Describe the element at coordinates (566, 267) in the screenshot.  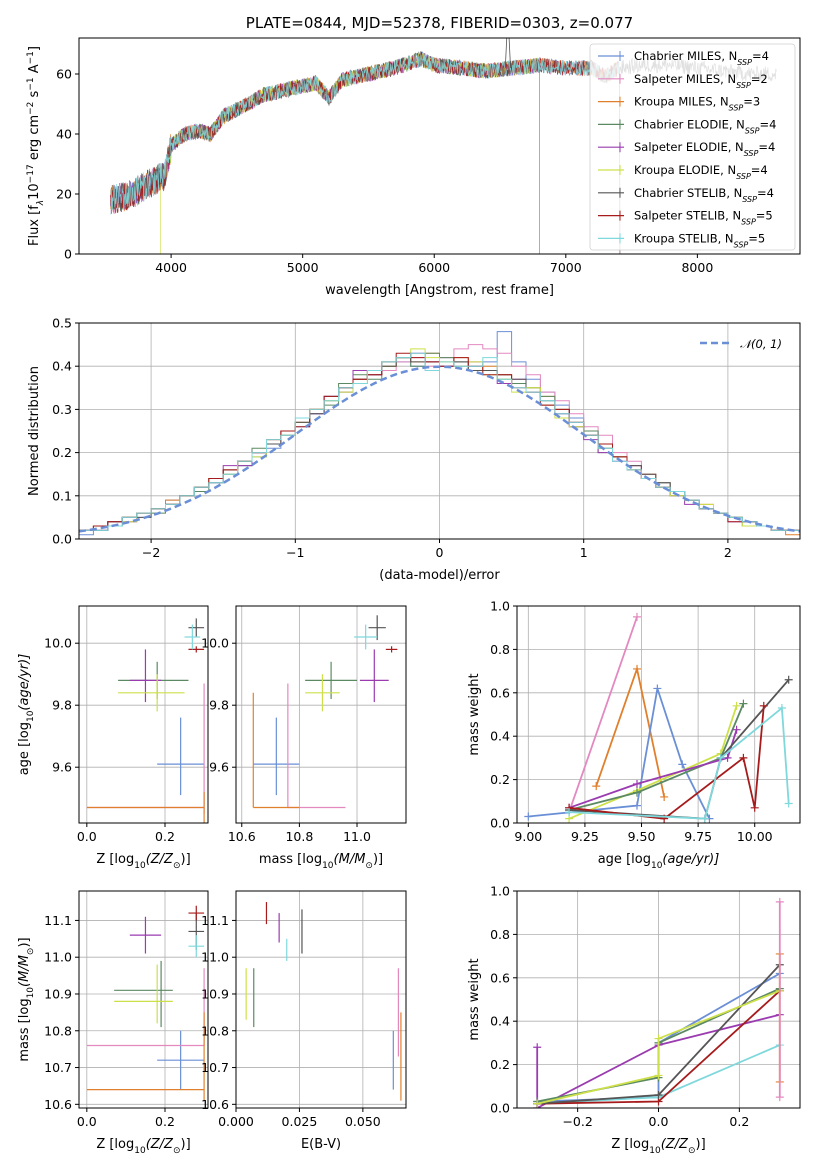
I see `x-tick-label: 7000` at that location.